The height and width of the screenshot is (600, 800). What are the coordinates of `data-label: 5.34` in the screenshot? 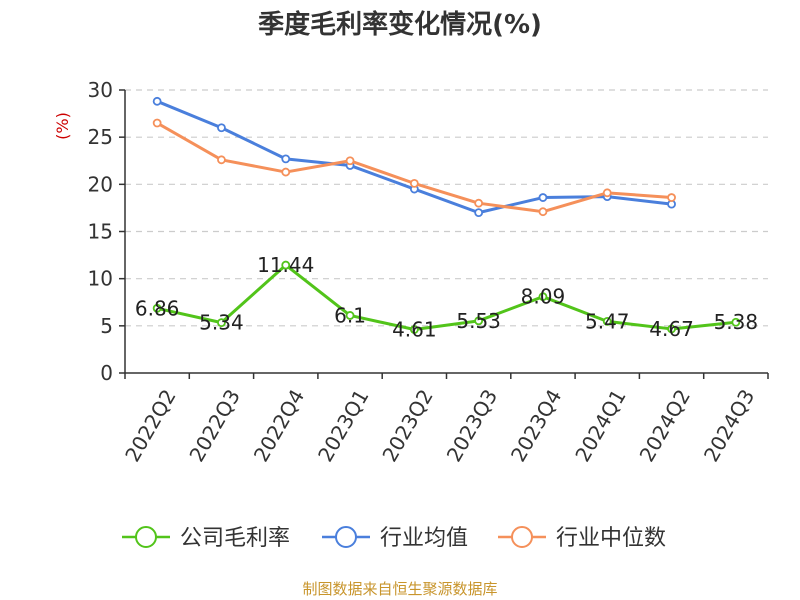 It's located at (221, 323).